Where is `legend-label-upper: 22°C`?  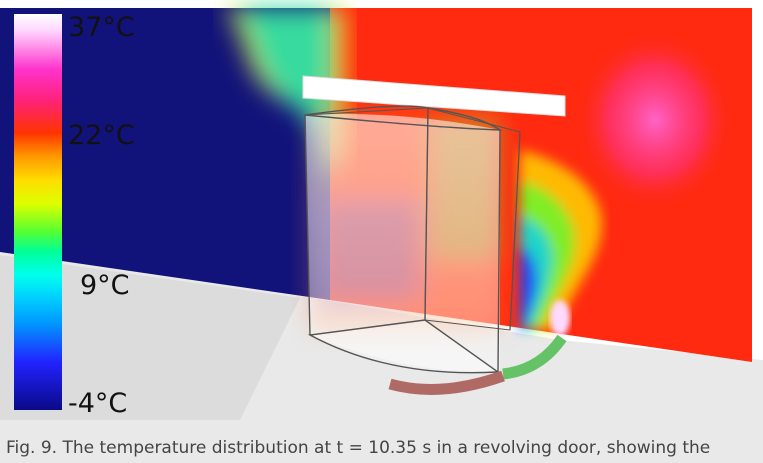
legend-label-upper: 22°C is located at coordinates (101, 135).